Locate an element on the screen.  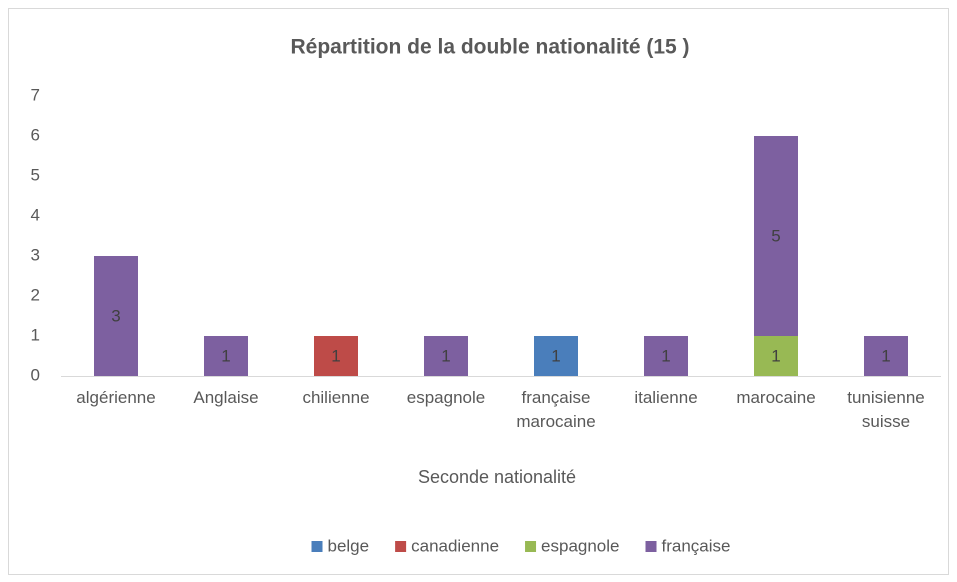
y-tick-label: 7 is located at coordinates (35, 94).